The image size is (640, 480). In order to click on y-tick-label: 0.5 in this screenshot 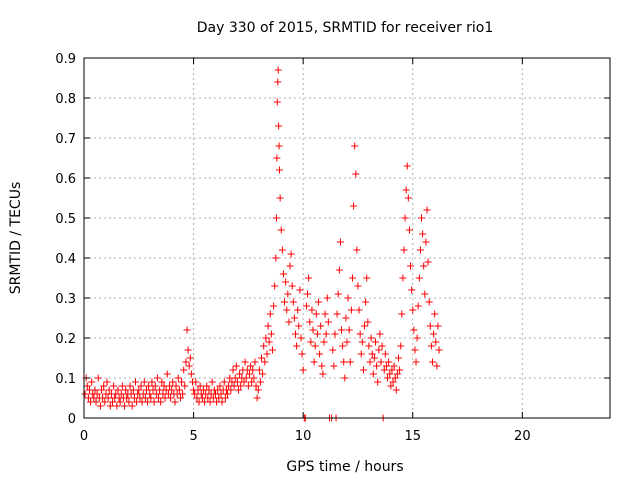, I will do `click(65, 219)`.